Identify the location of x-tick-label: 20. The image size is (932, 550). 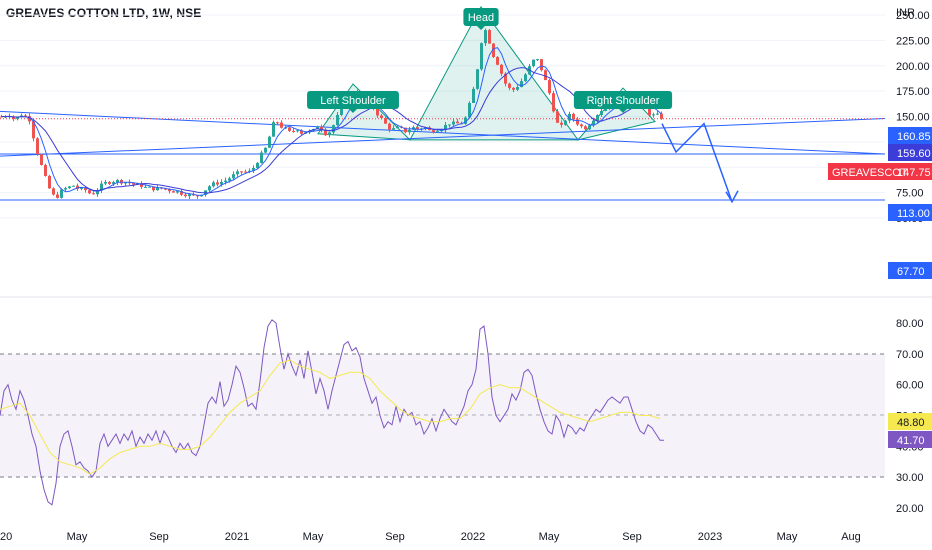
(6, 537).